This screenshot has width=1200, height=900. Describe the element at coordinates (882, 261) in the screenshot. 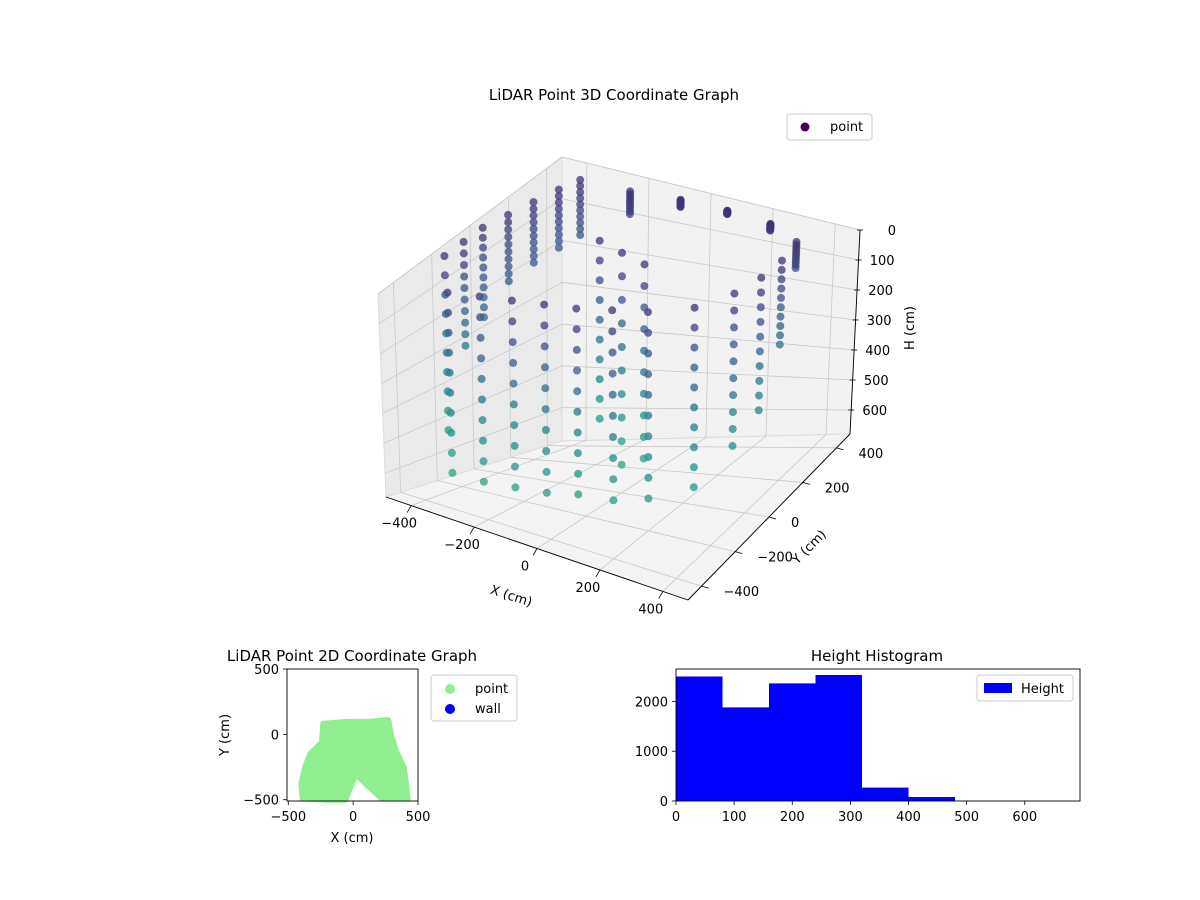

I see `z-tick-label: 100` at that location.